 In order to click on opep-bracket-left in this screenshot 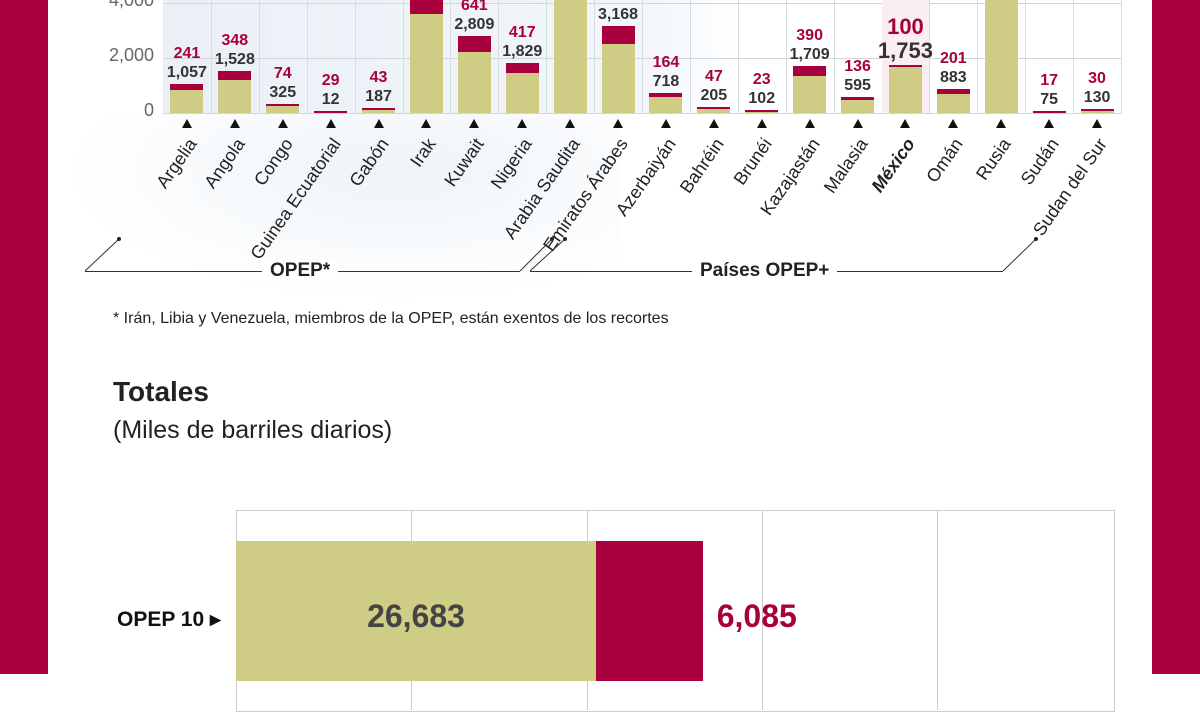, I will do `click(102, 255)`.